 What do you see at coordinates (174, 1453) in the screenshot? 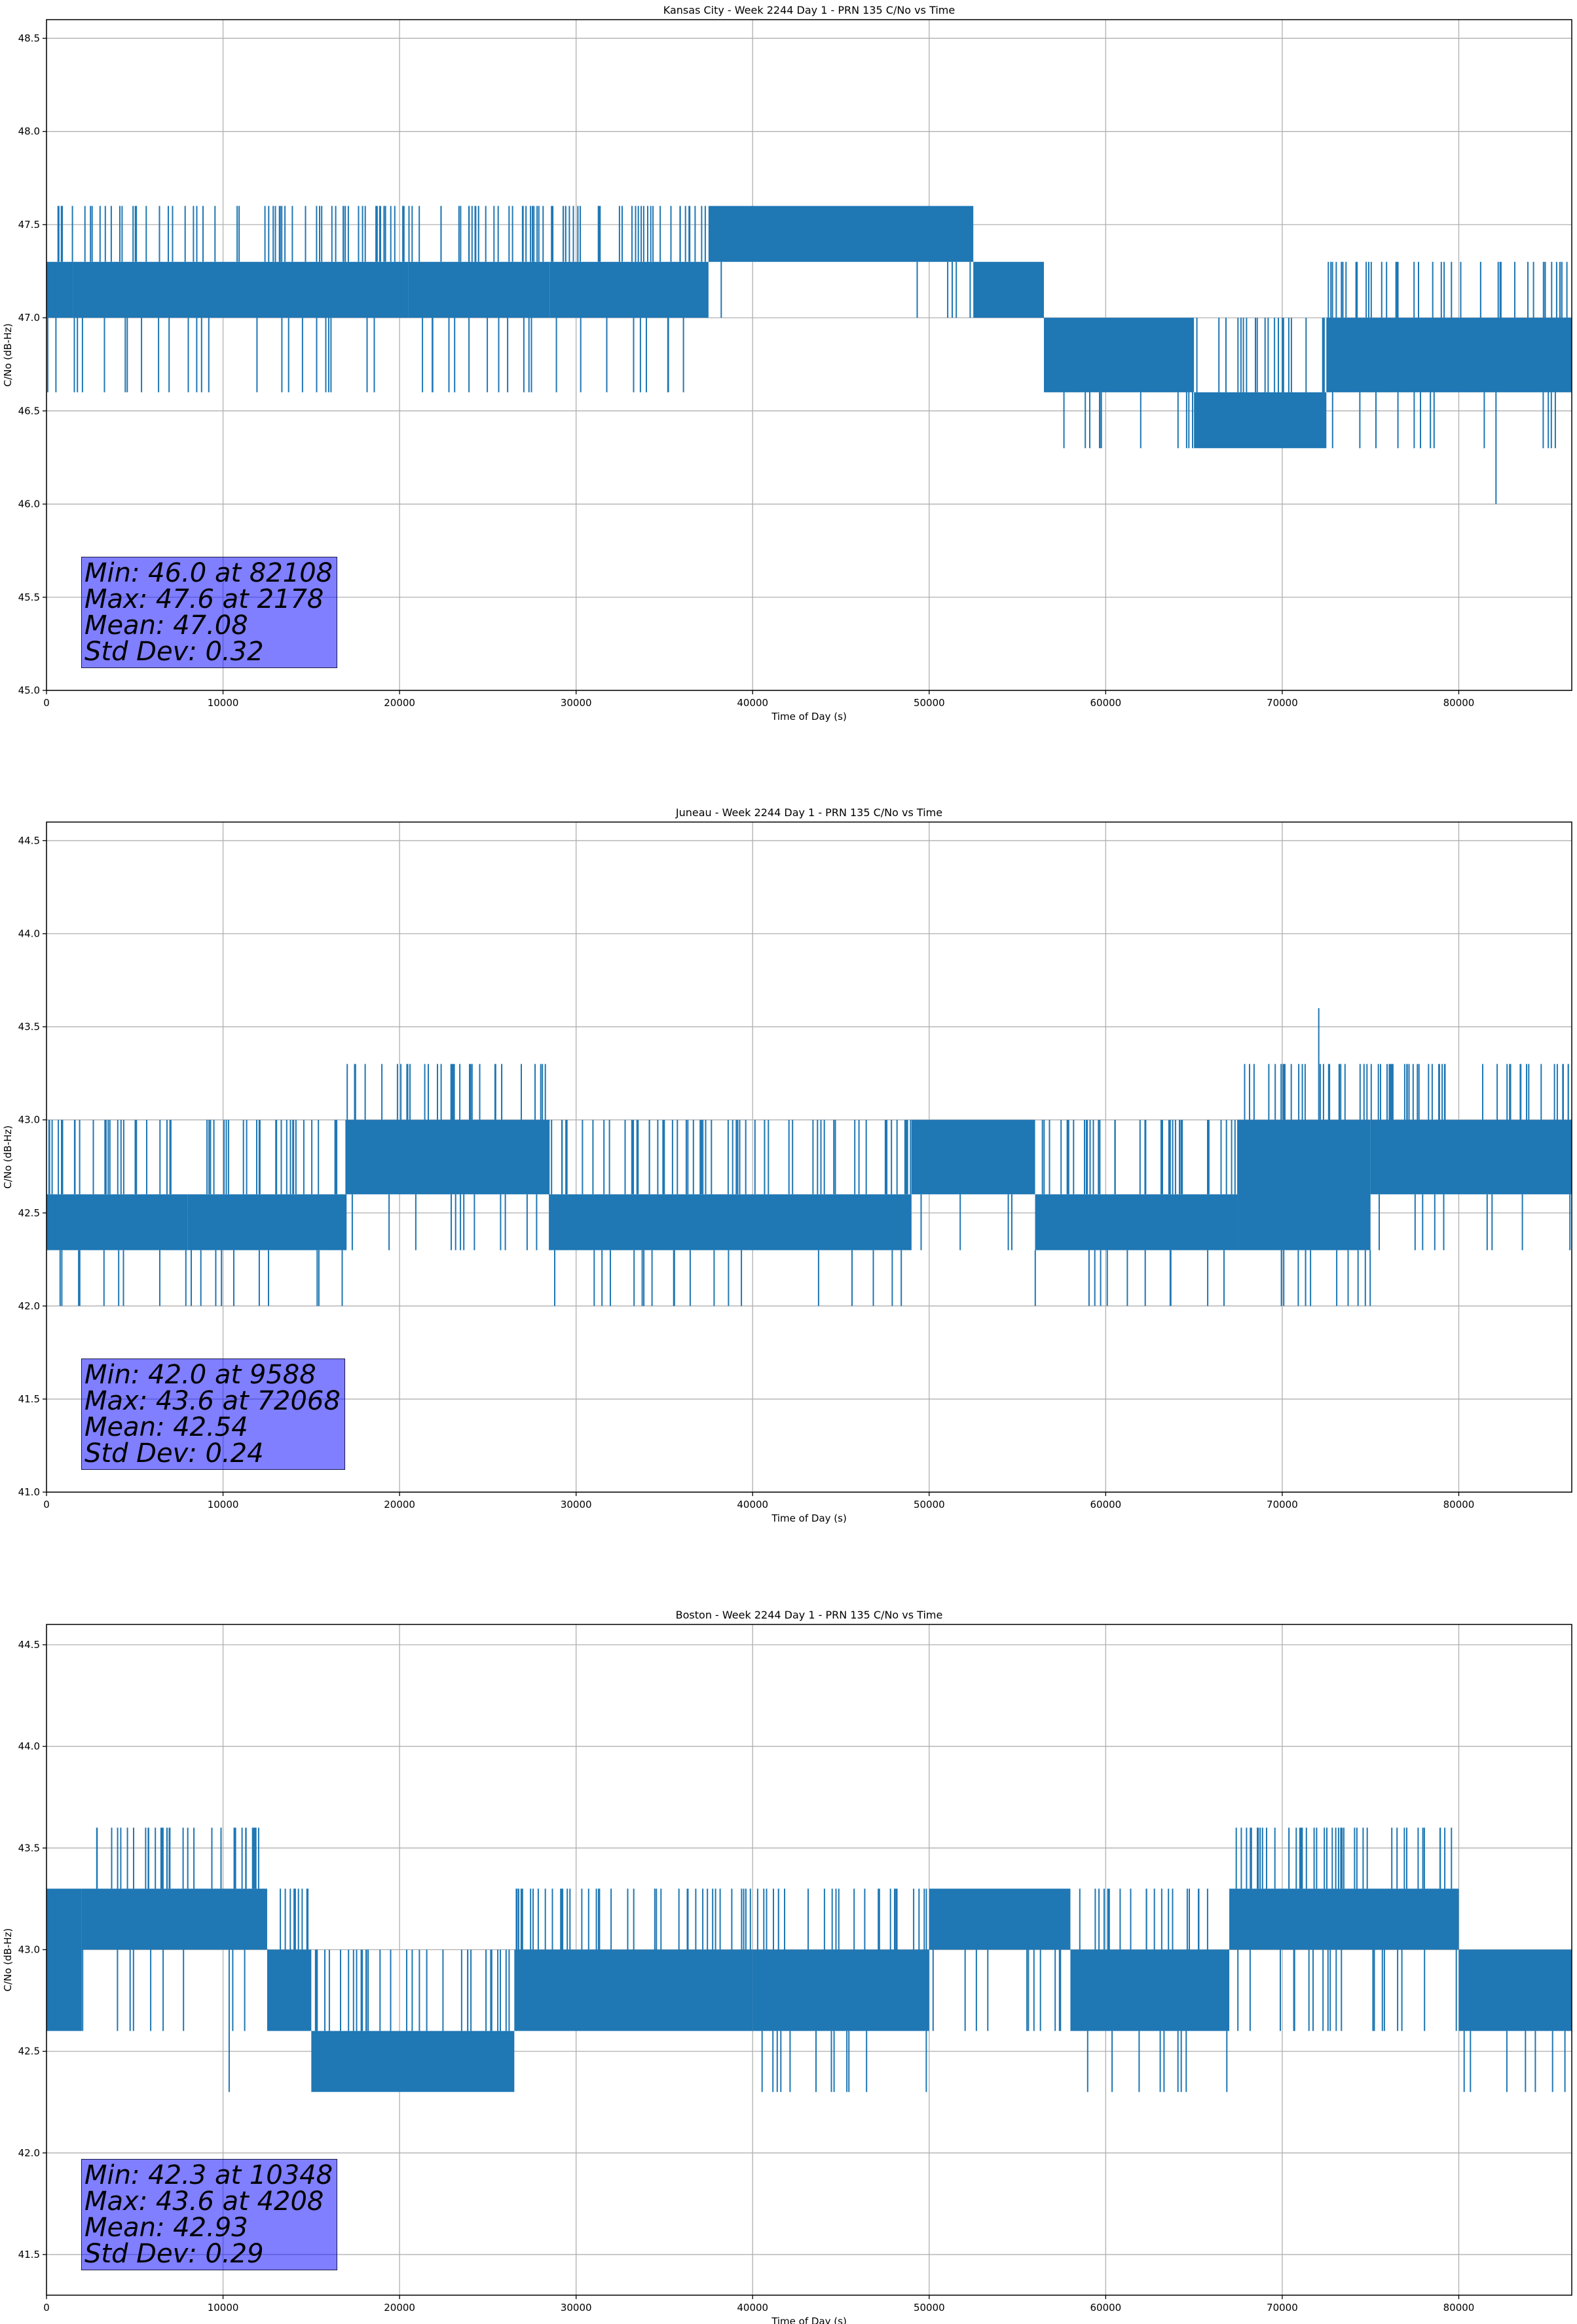
I see `stat-std-dev: Std Dev: 0.24` at bounding box center [174, 1453].